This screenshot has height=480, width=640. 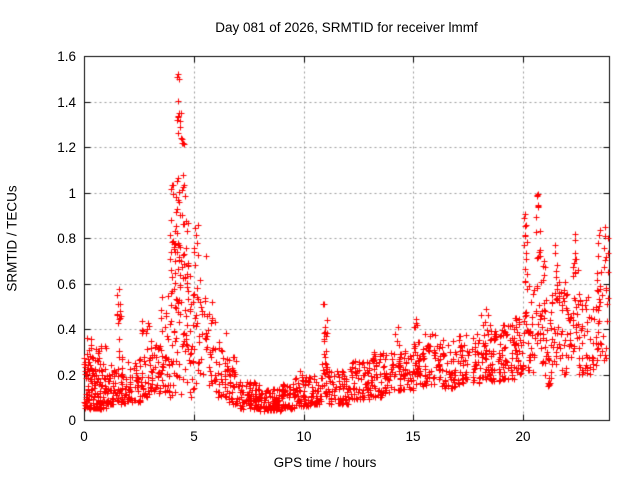 What do you see at coordinates (66, 329) in the screenshot?
I see `y-tick-label: 0.4` at bounding box center [66, 329].